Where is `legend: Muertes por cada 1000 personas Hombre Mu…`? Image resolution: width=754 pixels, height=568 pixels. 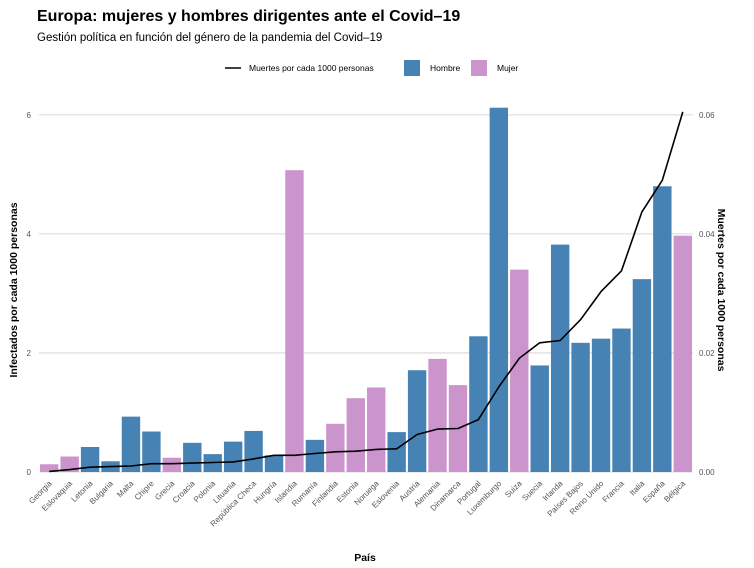 legend: Muertes por cada 1000 personas Hombre Mu… is located at coordinates (371, 68).